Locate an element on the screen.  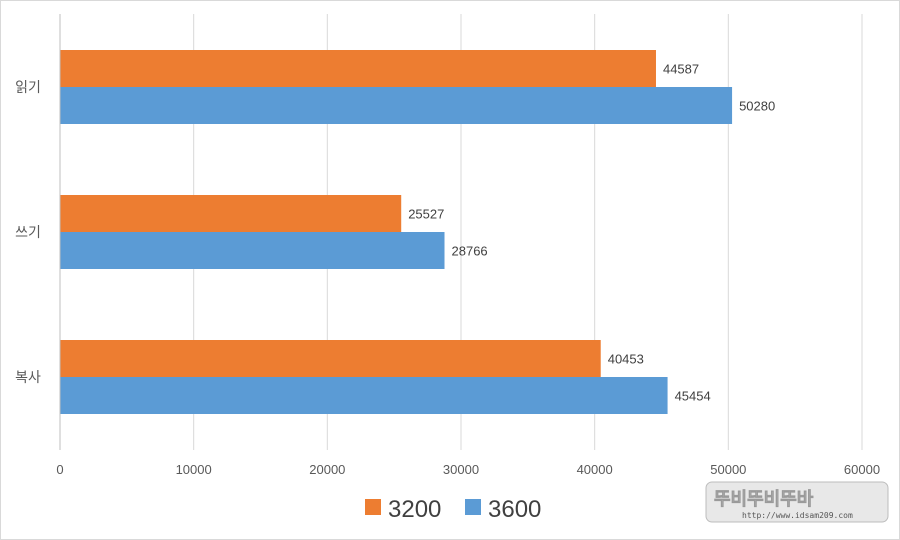
data-label: 40453 is located at coordinates (626, 359).